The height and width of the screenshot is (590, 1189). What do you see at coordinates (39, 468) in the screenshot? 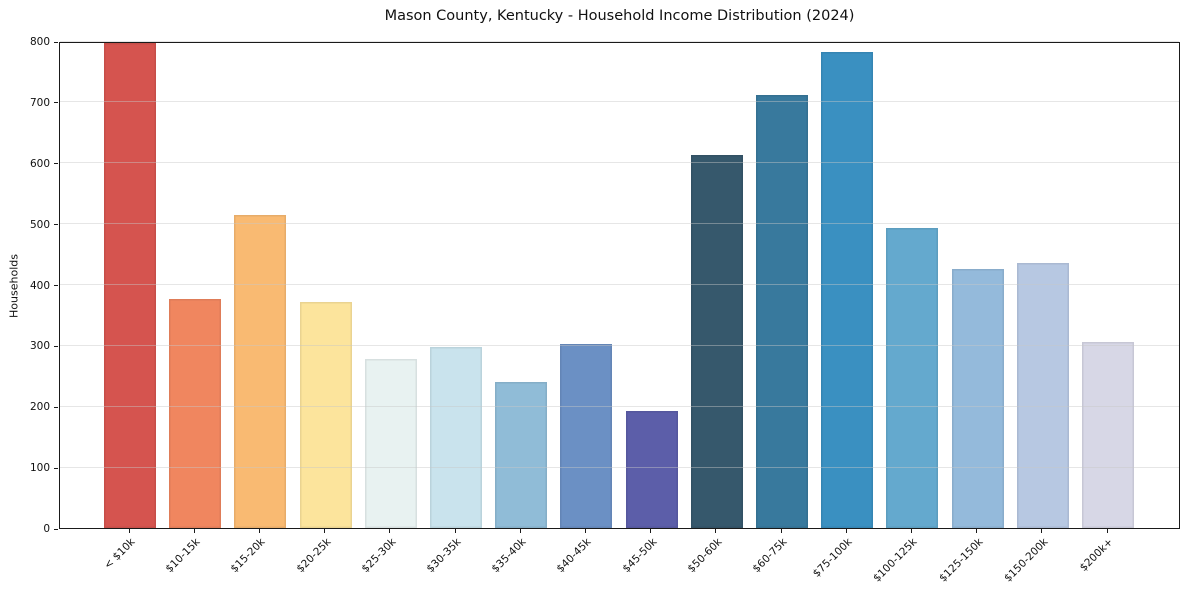
I see `y-tick-label: 100` at bounding box center [39, 468].